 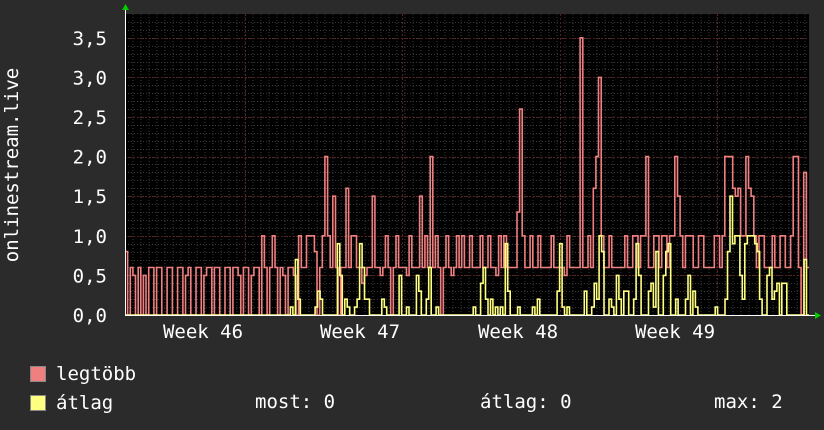 I want to click on legend-label-avg: átlag, so click(x=85, y=403).